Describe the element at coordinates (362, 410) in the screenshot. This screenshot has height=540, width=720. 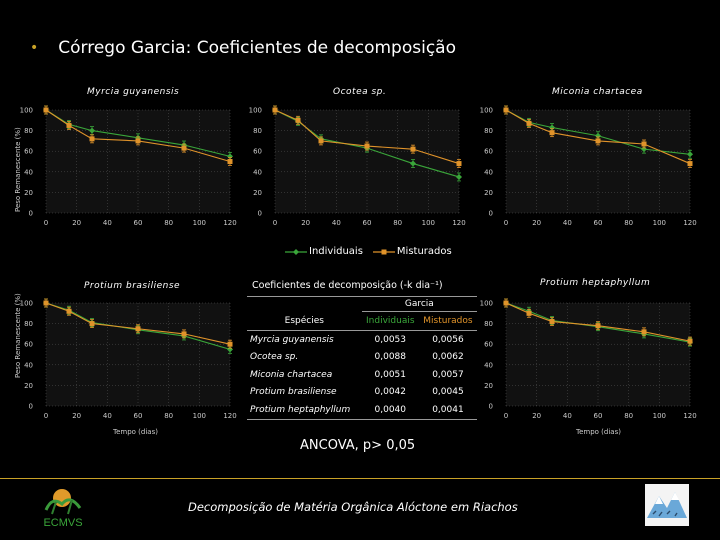
I see `table-row: Protium heptaphyllum 0,0040 0,0041` at that location.